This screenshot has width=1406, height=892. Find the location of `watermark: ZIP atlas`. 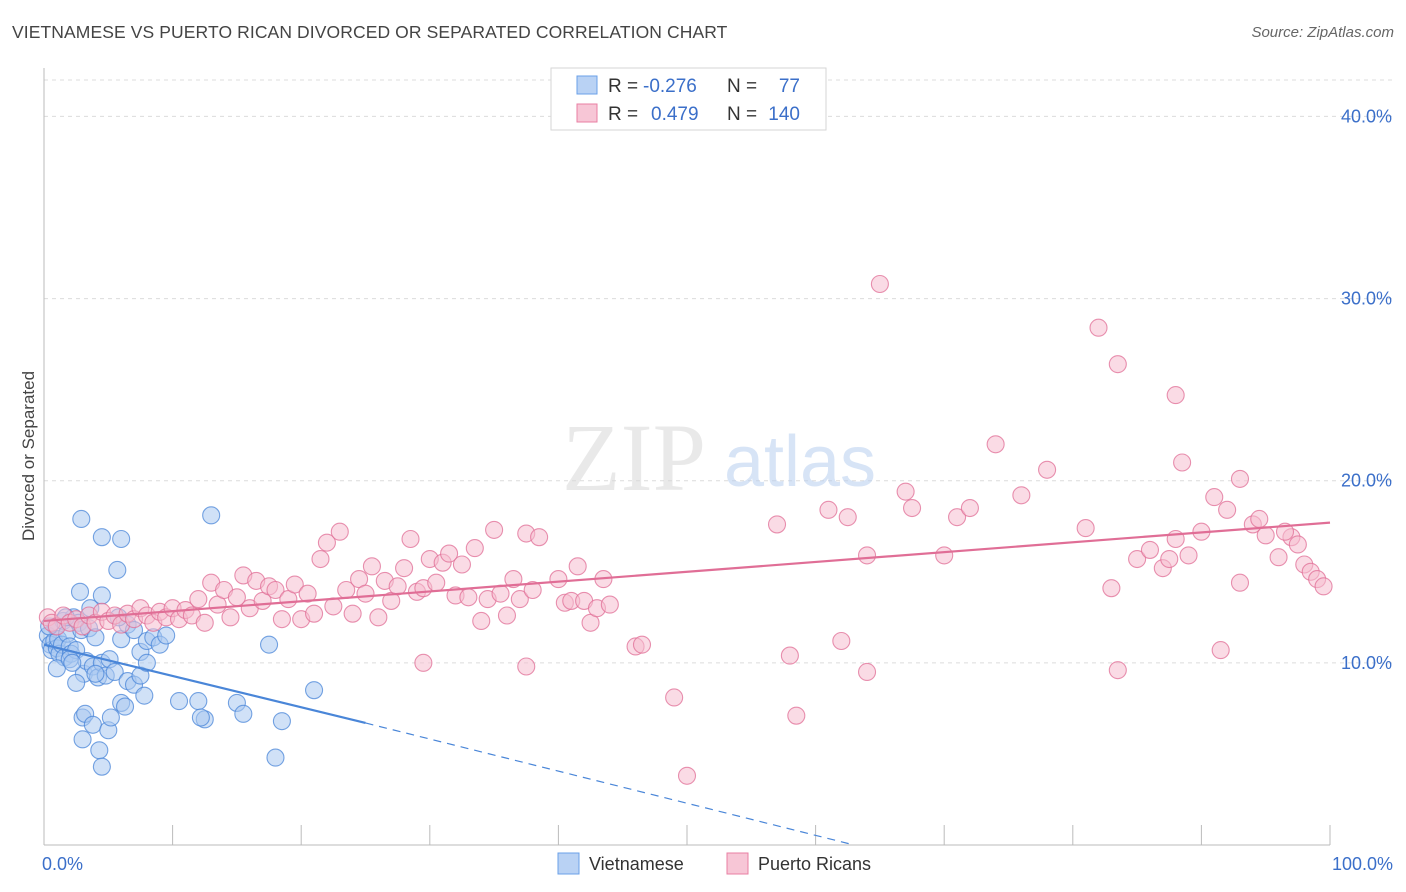

watermark: ZIP atlas is located at coordinates (719, 457).